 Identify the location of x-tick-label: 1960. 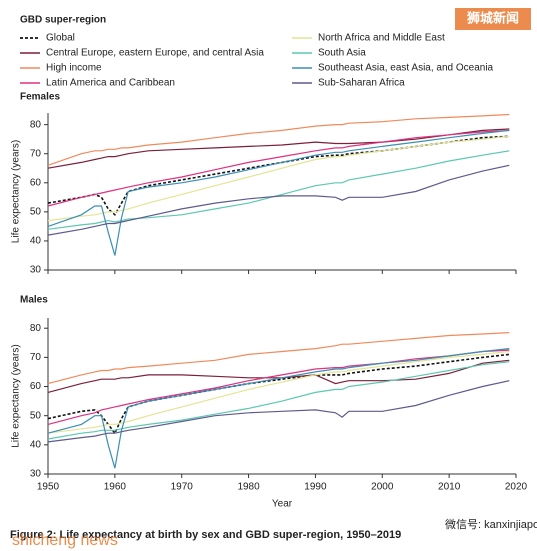
(115, 487).